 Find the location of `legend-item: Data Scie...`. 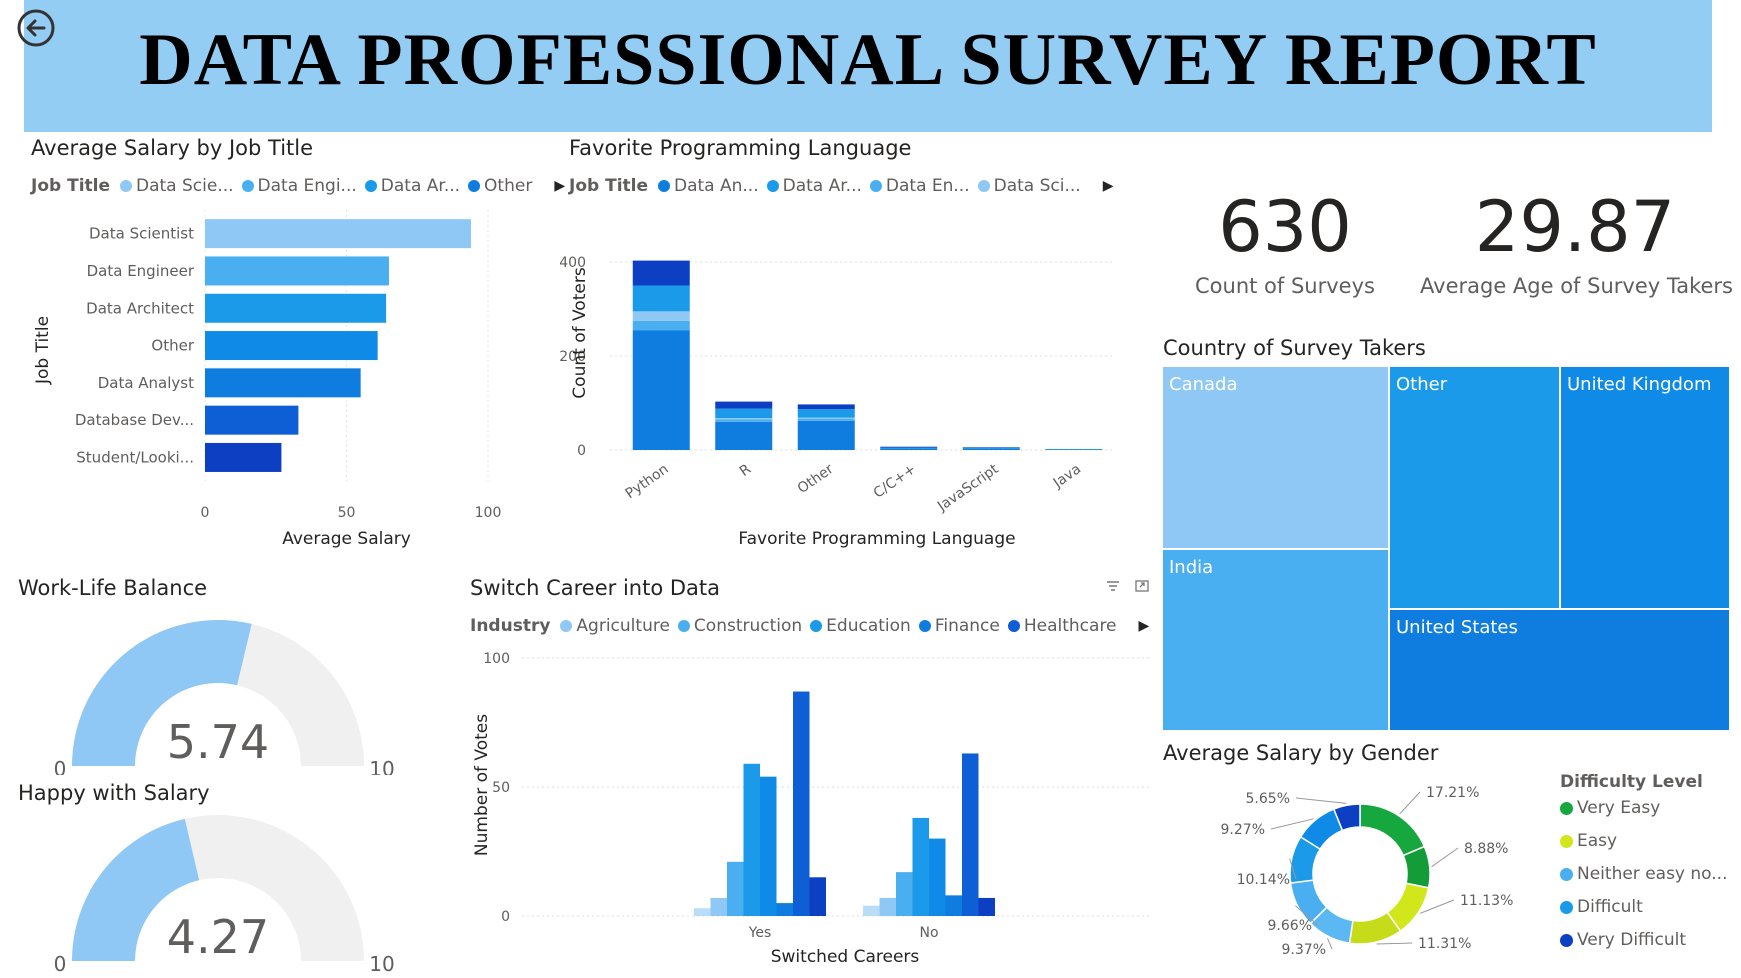

legend-item: Data Scie... is located at coordinates (177, 186).